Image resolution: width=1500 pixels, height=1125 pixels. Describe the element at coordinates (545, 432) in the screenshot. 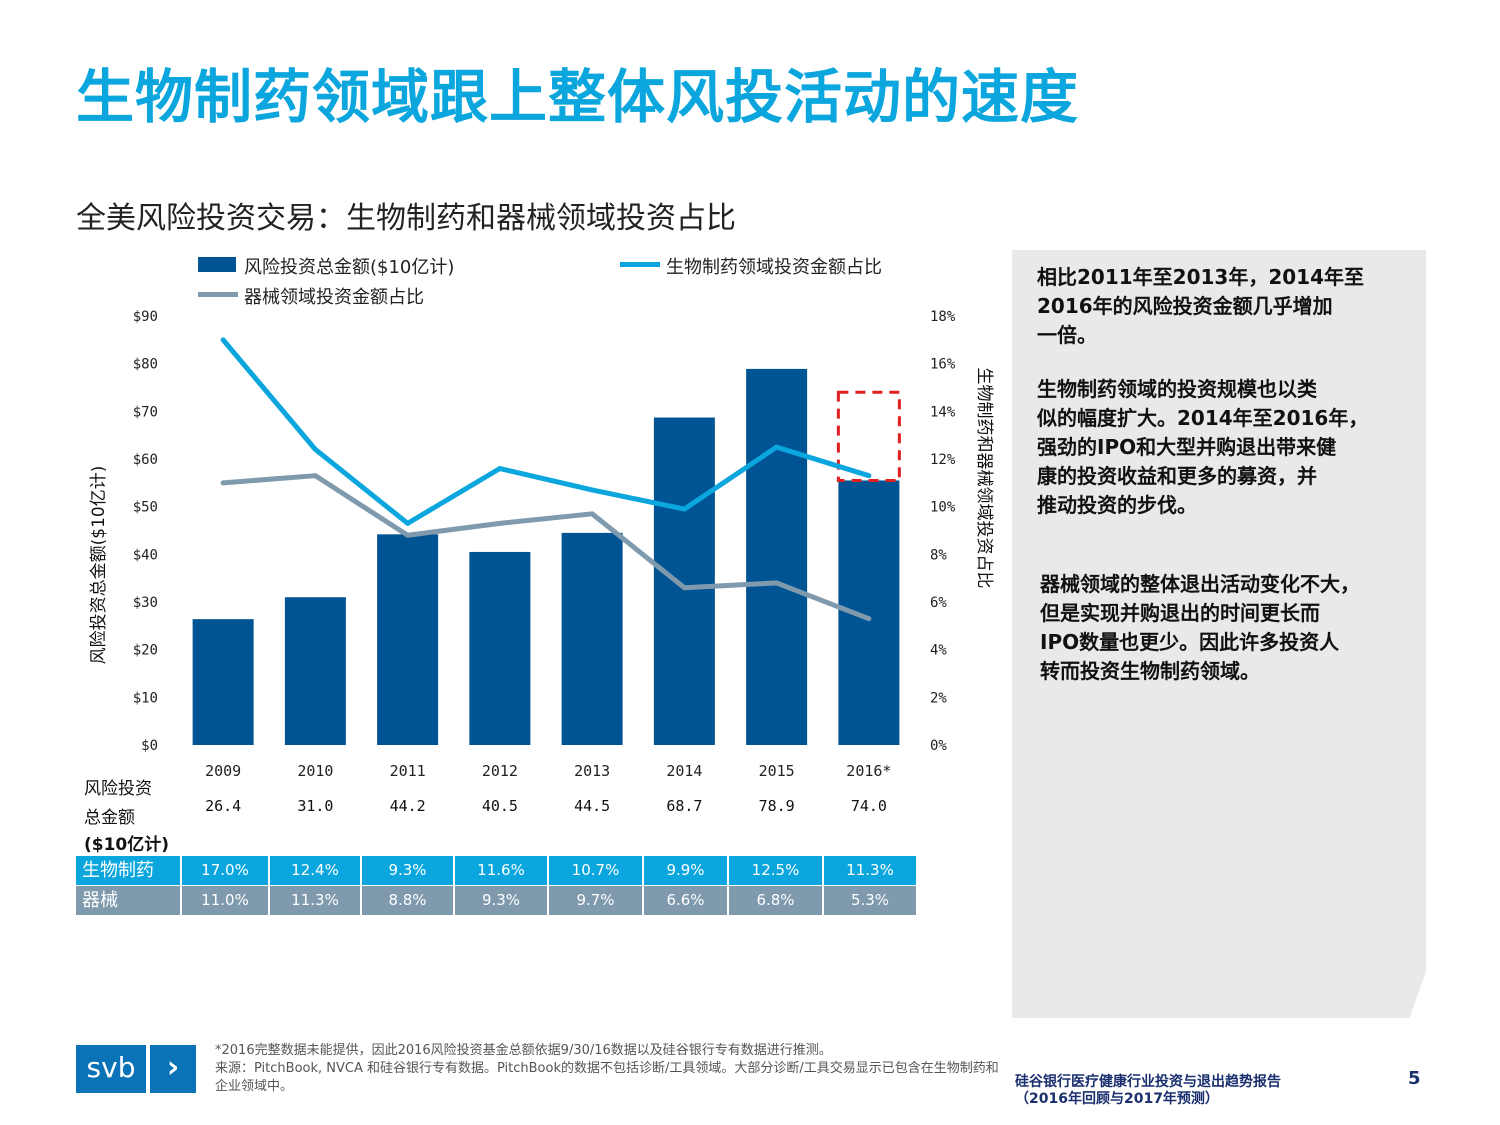

I see `line-biopharma-share` at that location.